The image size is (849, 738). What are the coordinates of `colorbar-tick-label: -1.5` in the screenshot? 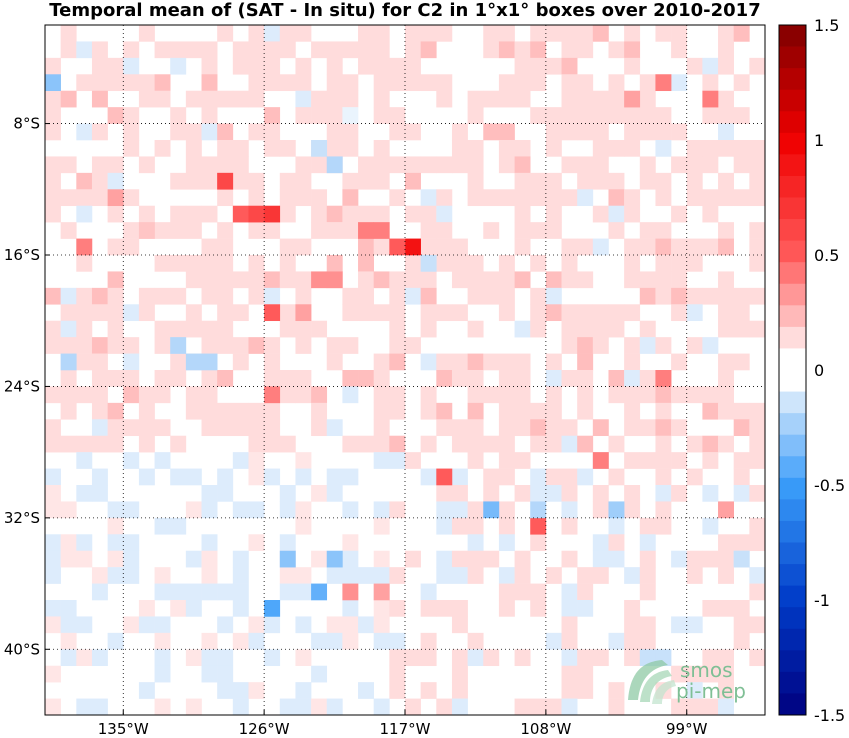 It's located at (829, 715).